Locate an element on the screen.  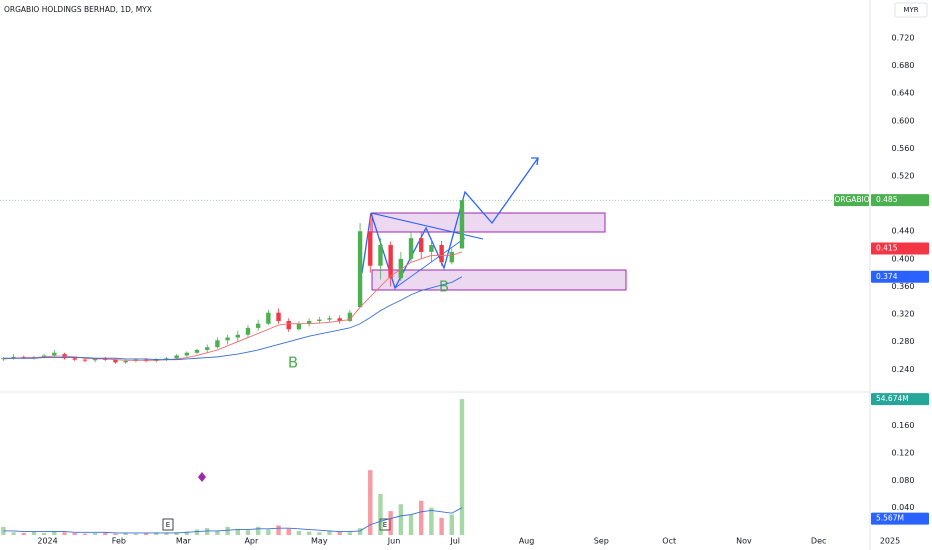
x-tick-label: Jun is located at coordinates (394, 541).